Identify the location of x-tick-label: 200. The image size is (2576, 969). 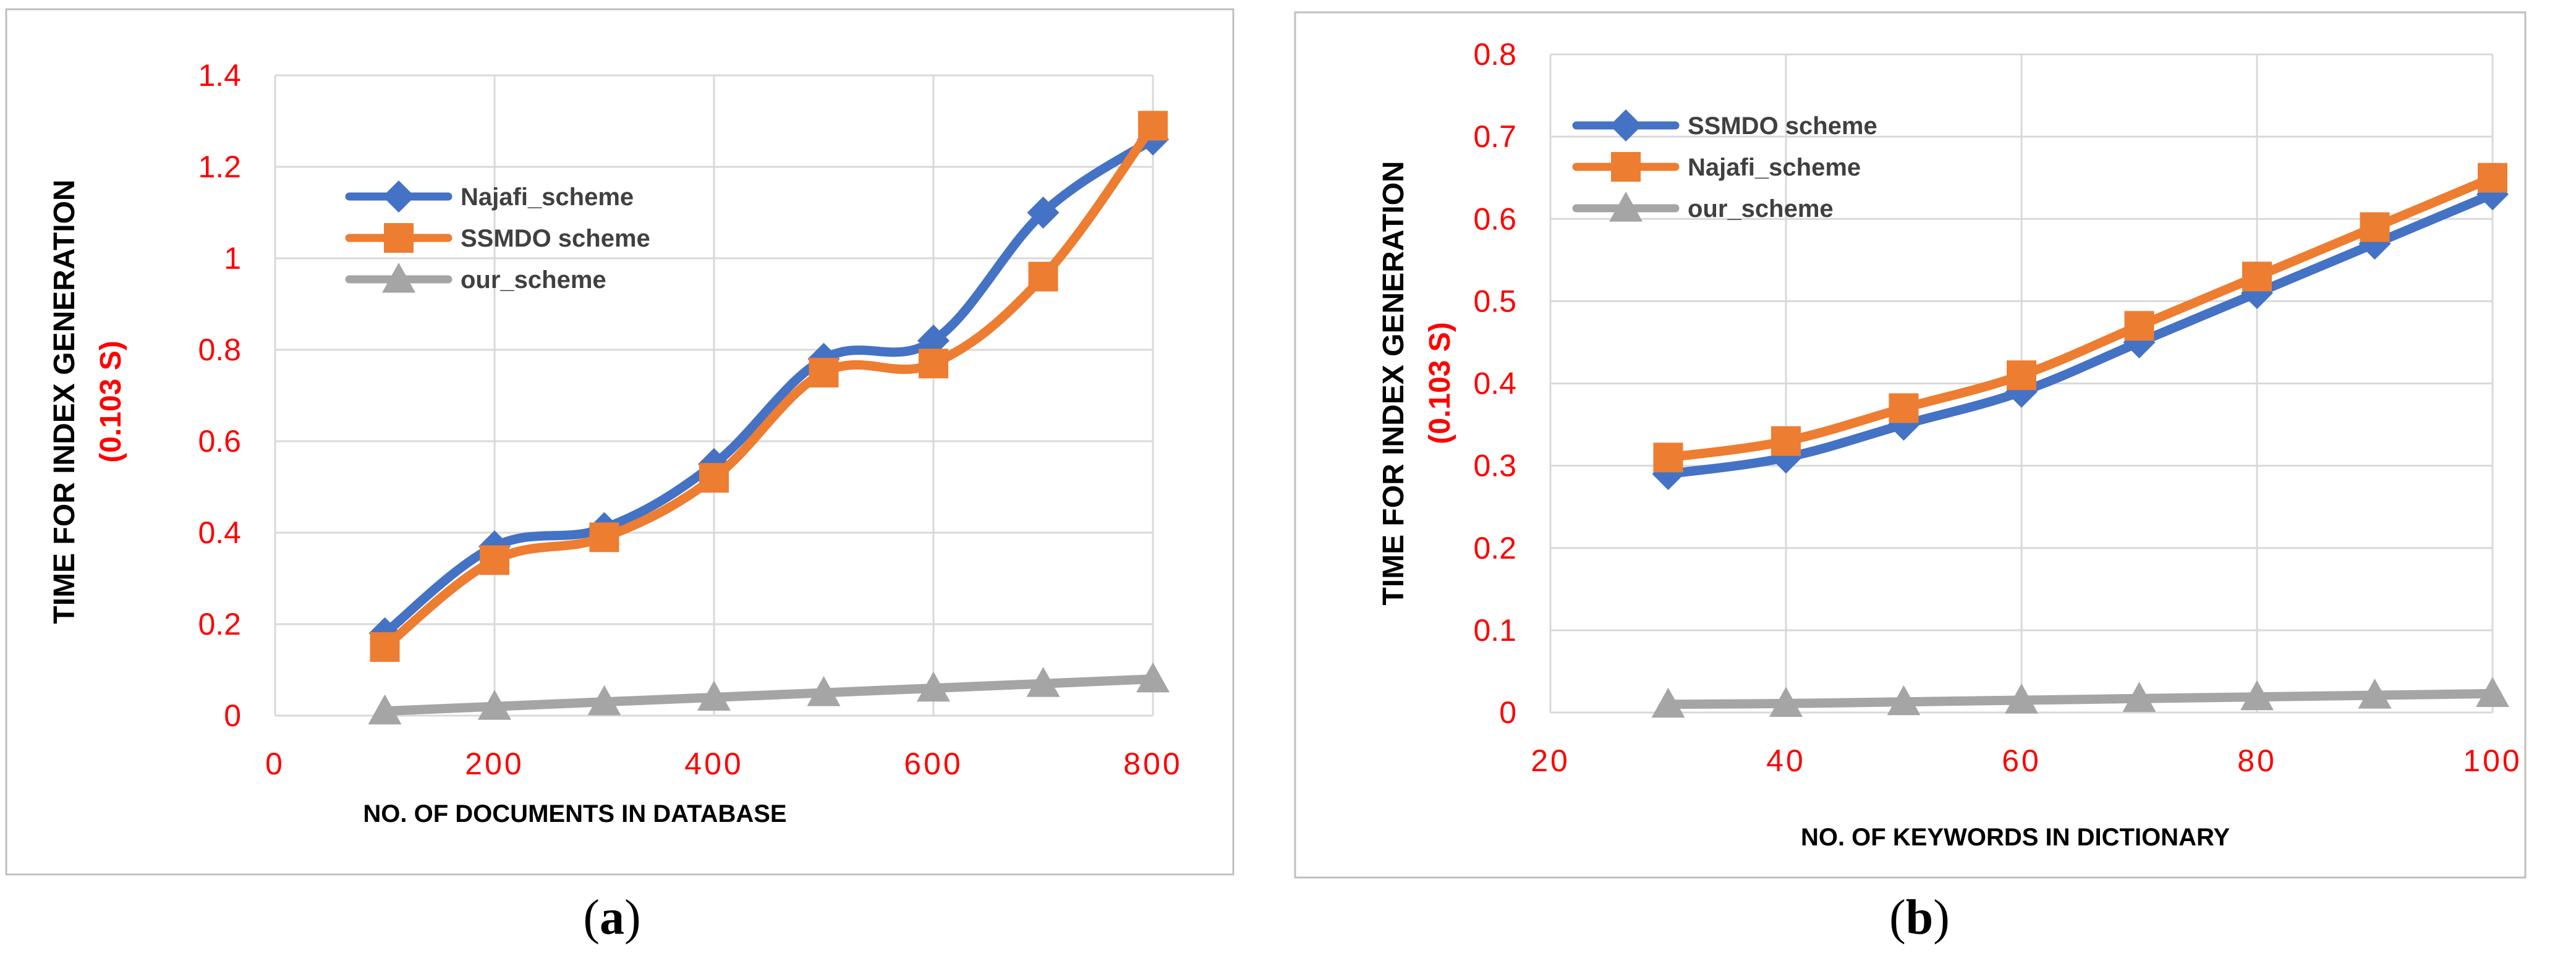
(494, 764).